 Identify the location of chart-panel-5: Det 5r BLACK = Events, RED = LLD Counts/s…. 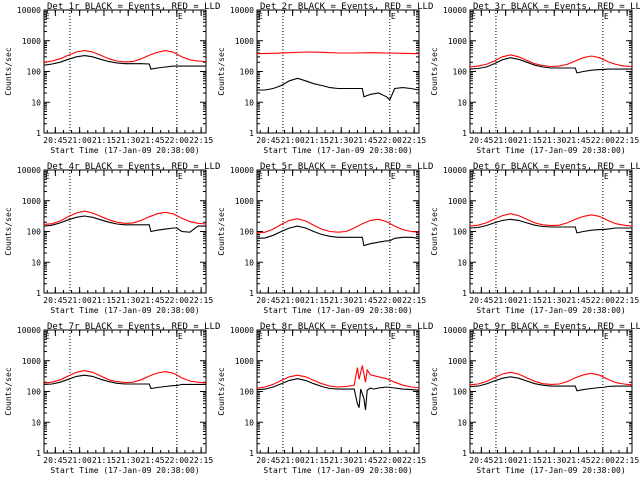
(325, 238).